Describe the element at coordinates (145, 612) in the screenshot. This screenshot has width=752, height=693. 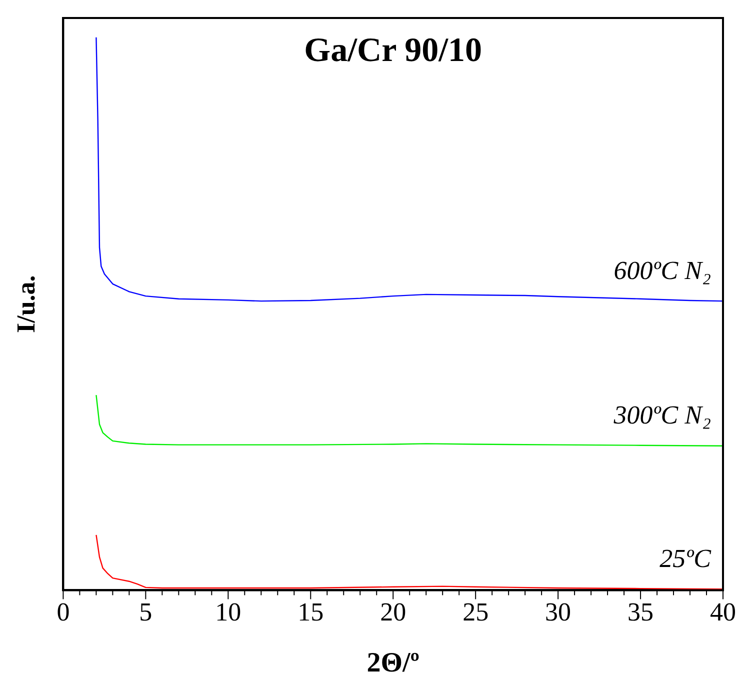
I see `x-tick-label: 5` at that location.